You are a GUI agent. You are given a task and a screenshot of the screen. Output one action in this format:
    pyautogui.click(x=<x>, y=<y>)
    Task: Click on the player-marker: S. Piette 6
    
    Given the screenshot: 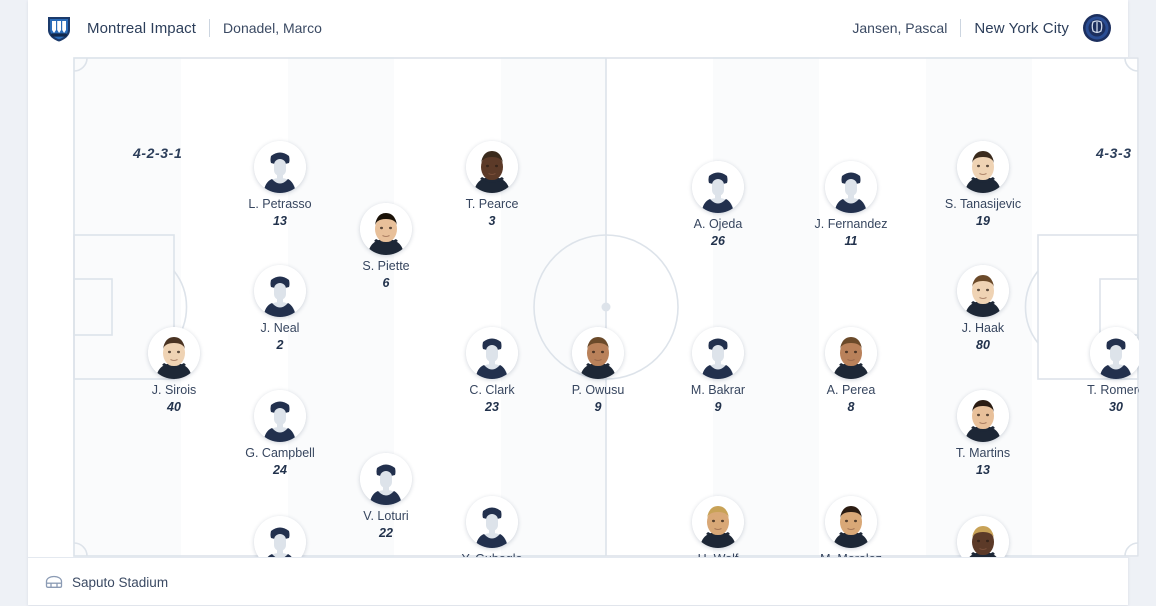 What is the action you would take?
    pyautogui.click(x=386, y=246)
    